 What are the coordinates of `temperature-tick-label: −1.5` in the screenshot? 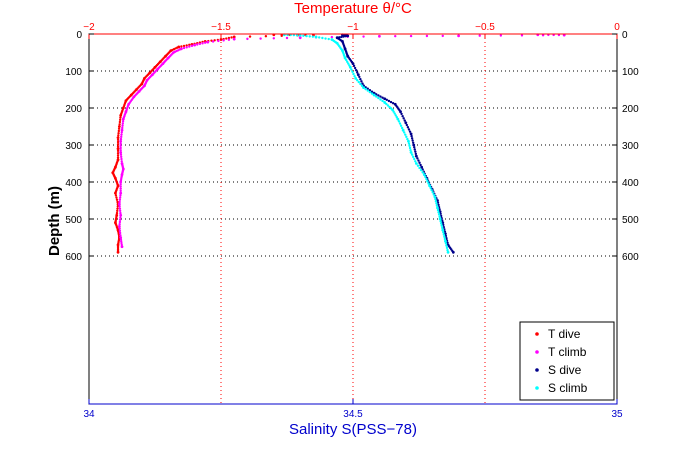 It's located at (221, 27).